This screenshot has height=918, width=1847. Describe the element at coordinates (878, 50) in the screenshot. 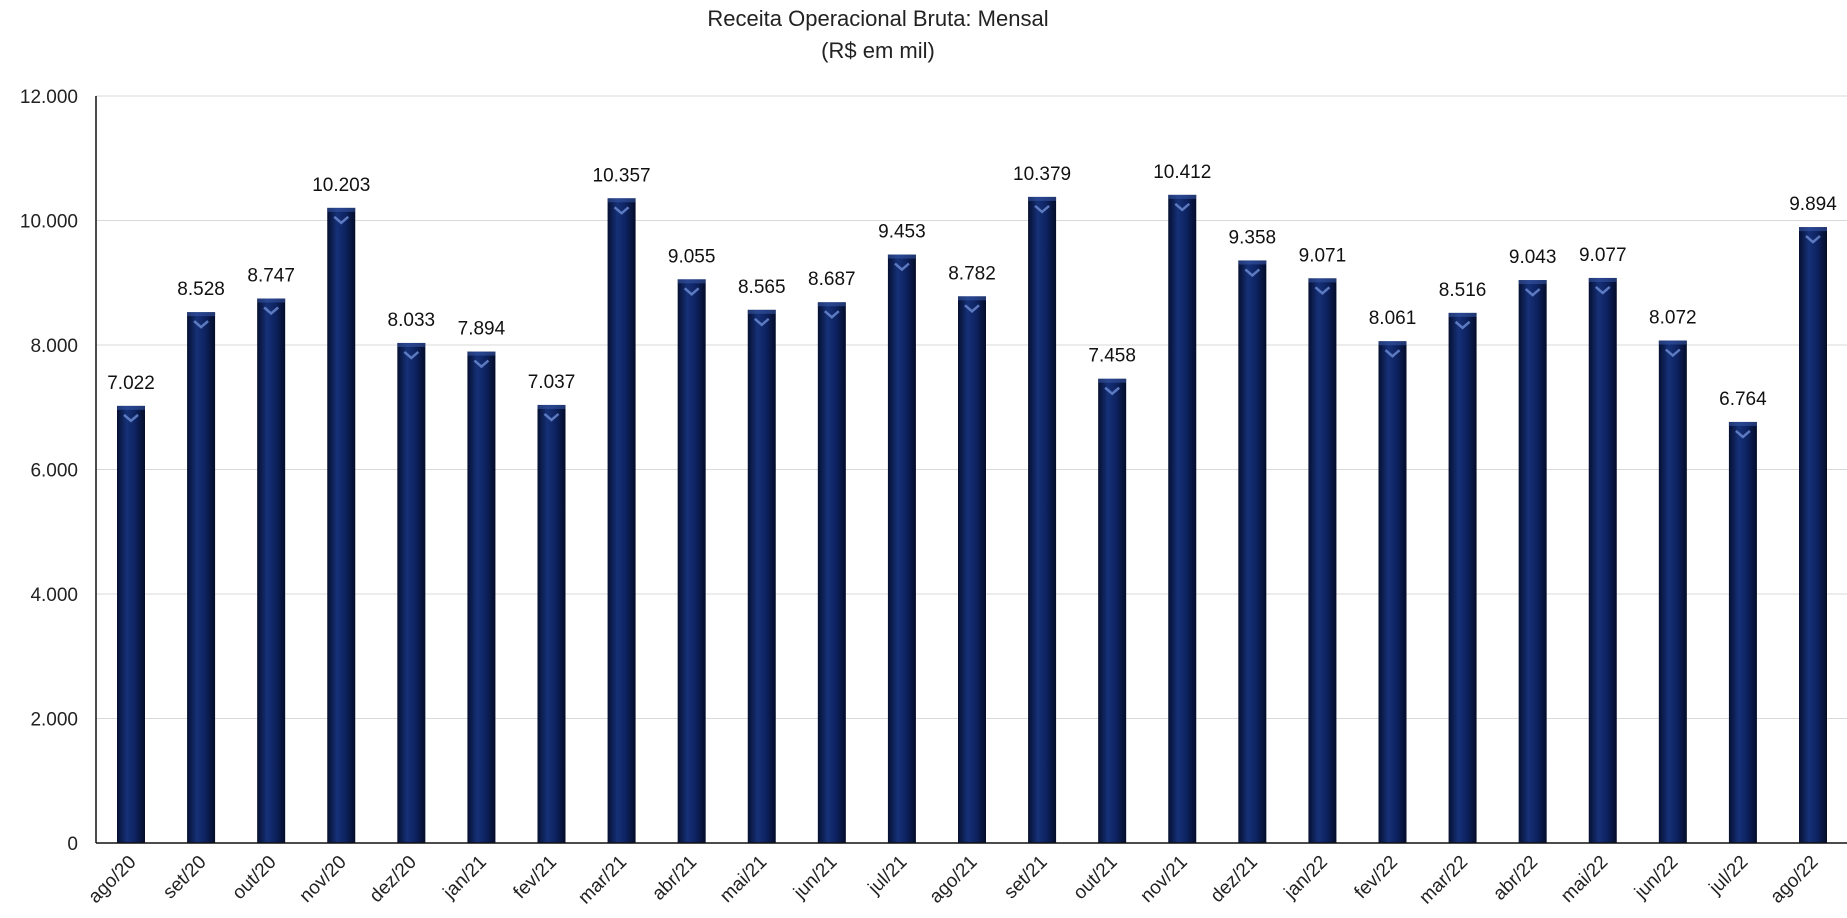

I see `chart-subtitle: (R$ em mil)` at that location.